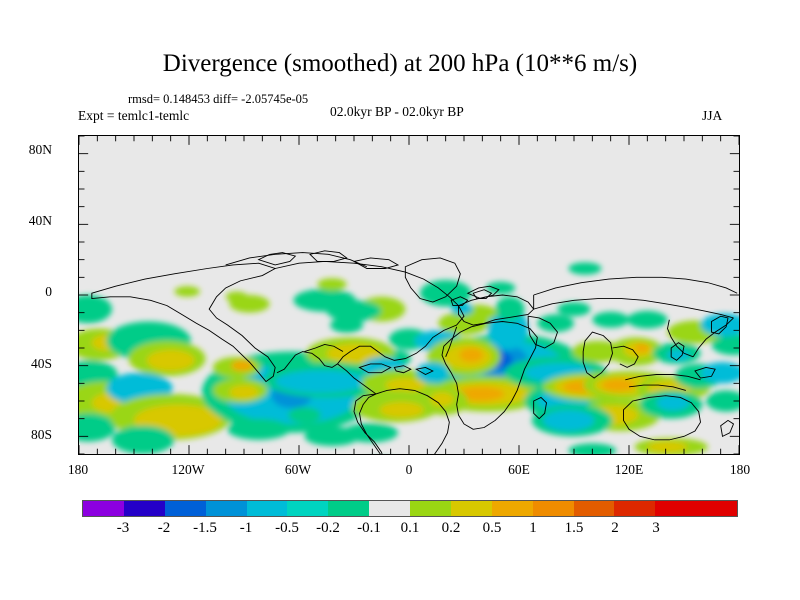 Image resolution: width=800 pixels, height=600 pixels. What do you see at coordinates (188, 469) in the screenshot?
I see `xtick-label-120w: 120W` at bounding box center [188, 469].